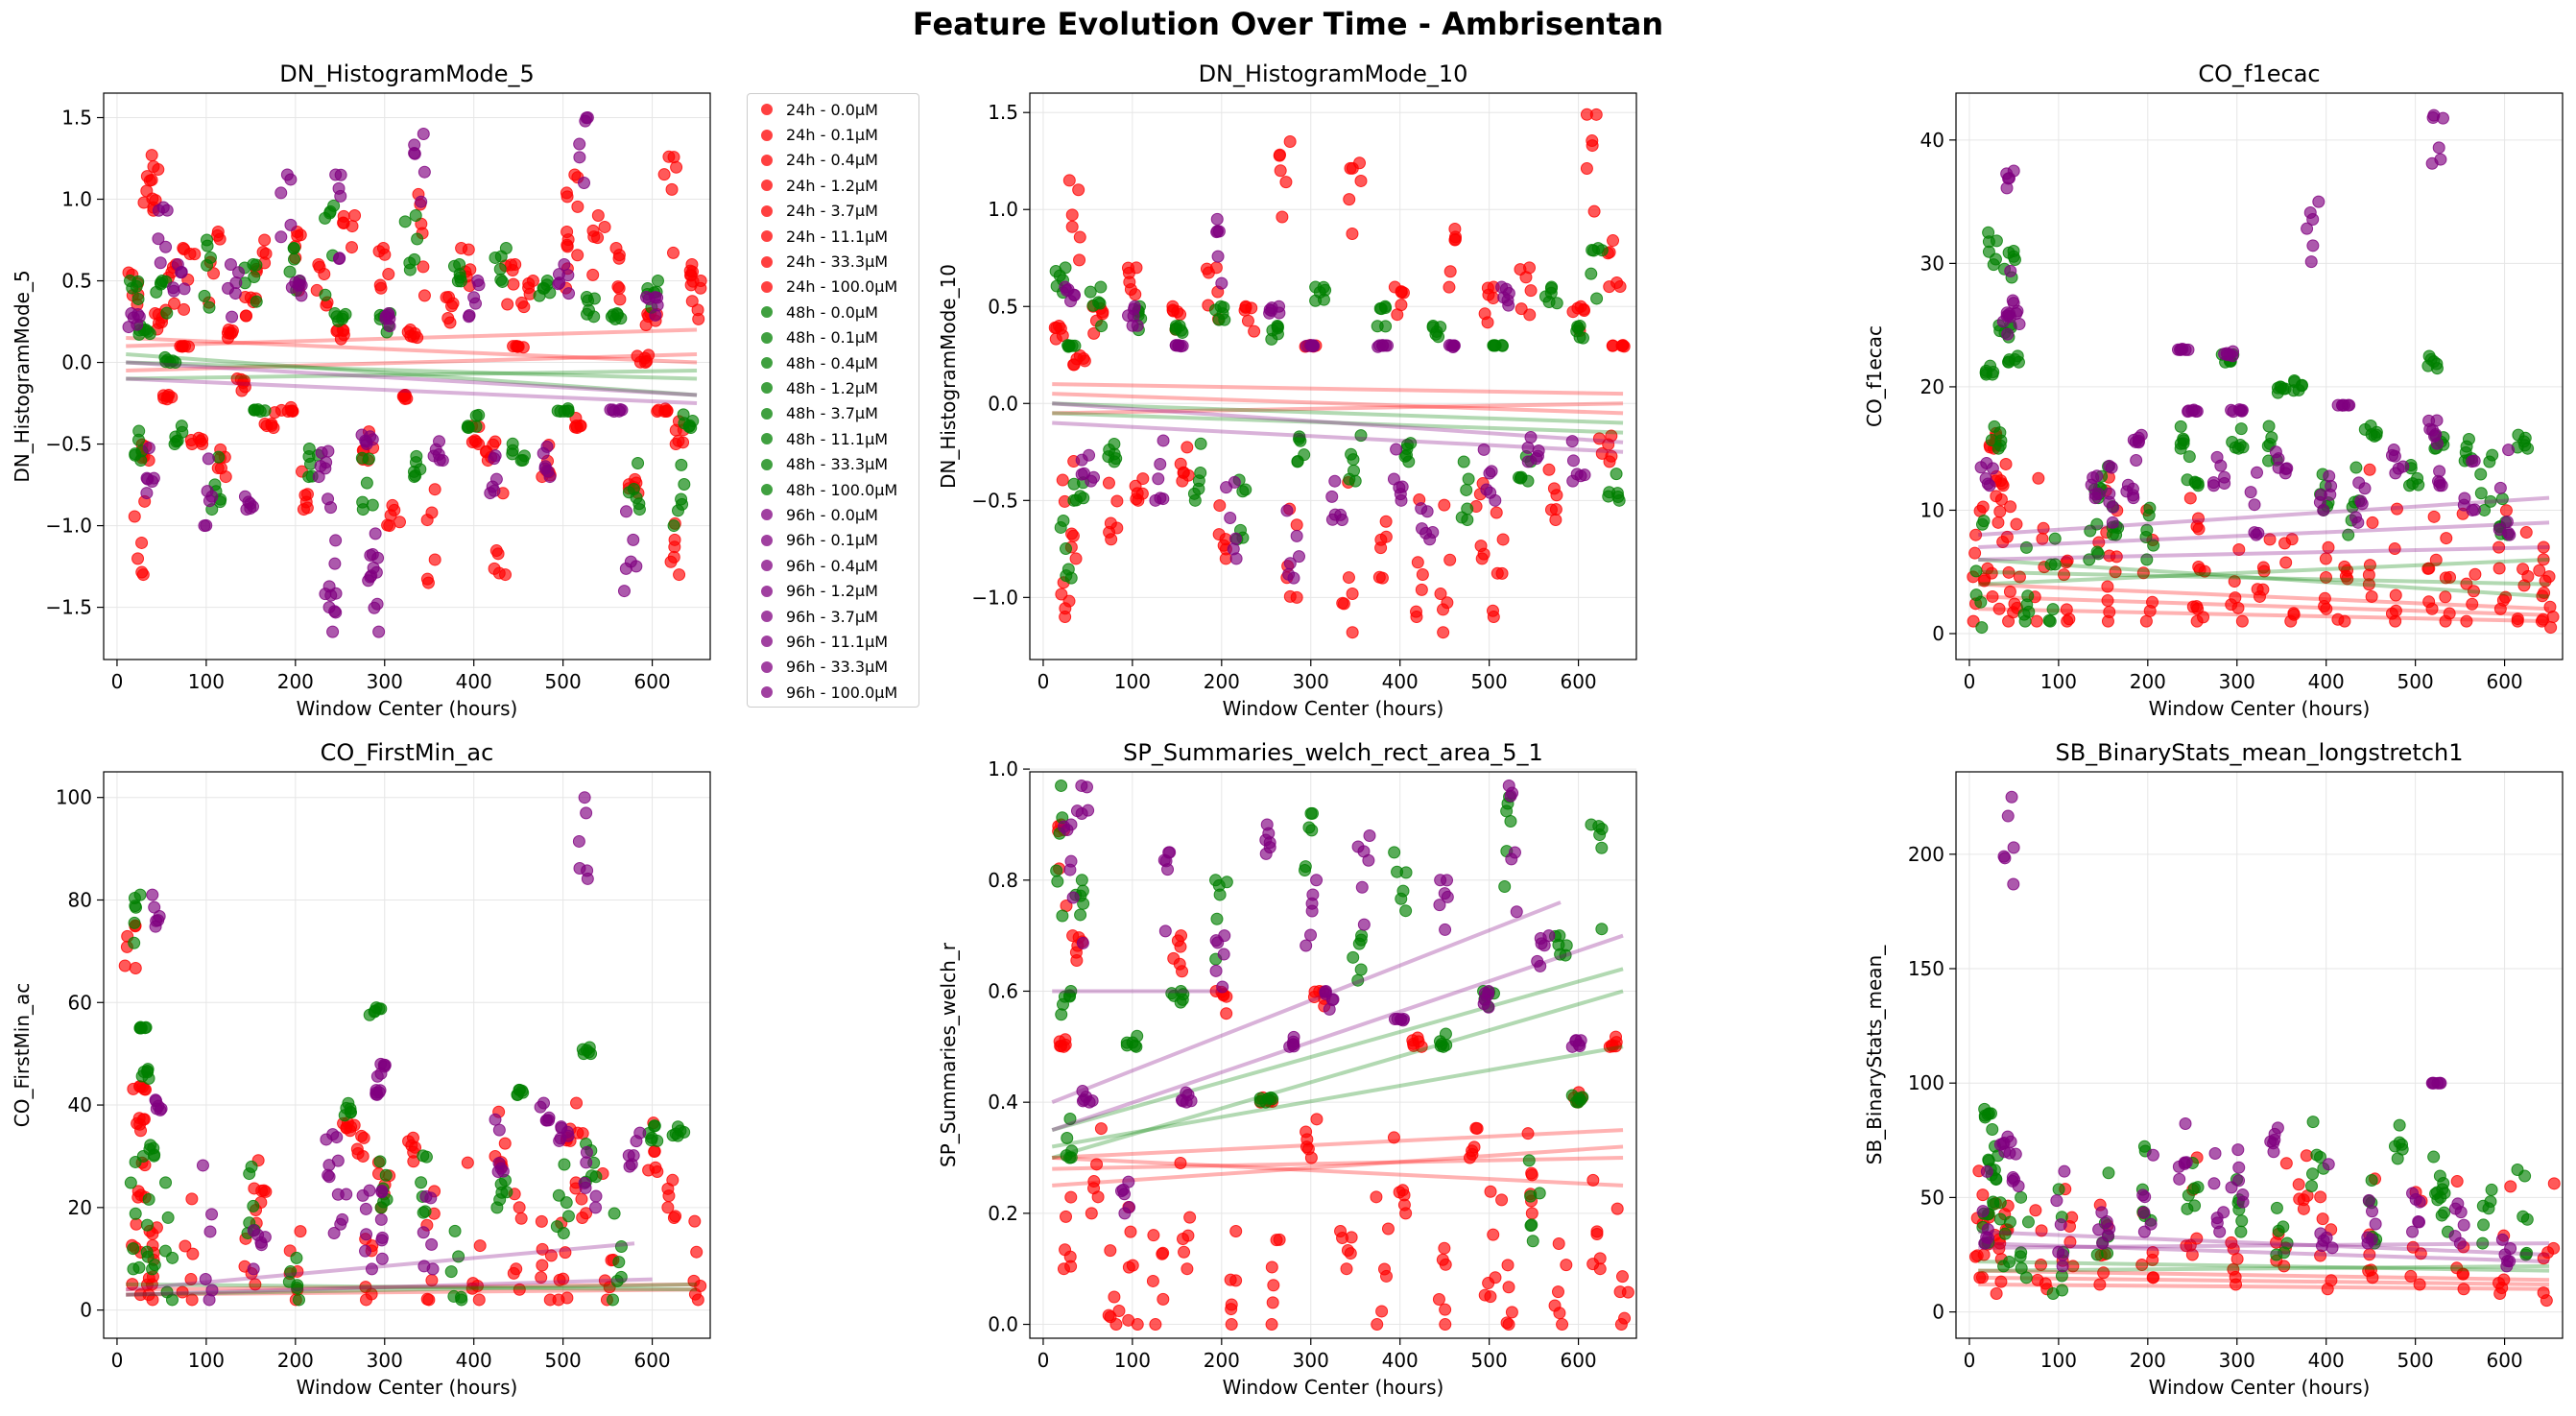  What do you see at coordinates (1970, 681) in the screenshot?
I see `x-tick-label: 0` at bounding box center [1970, 681].